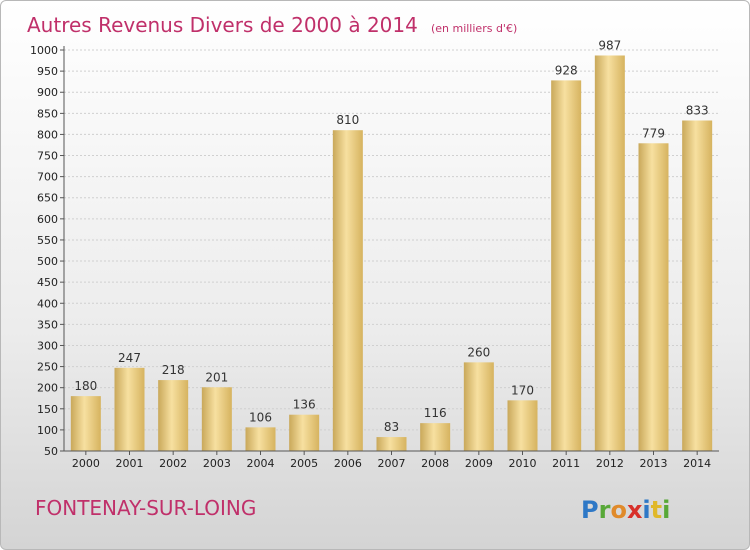 The height and width of the screenshot is (550, 750). I want to click on bar-value-label: 201, so click(216, 377).